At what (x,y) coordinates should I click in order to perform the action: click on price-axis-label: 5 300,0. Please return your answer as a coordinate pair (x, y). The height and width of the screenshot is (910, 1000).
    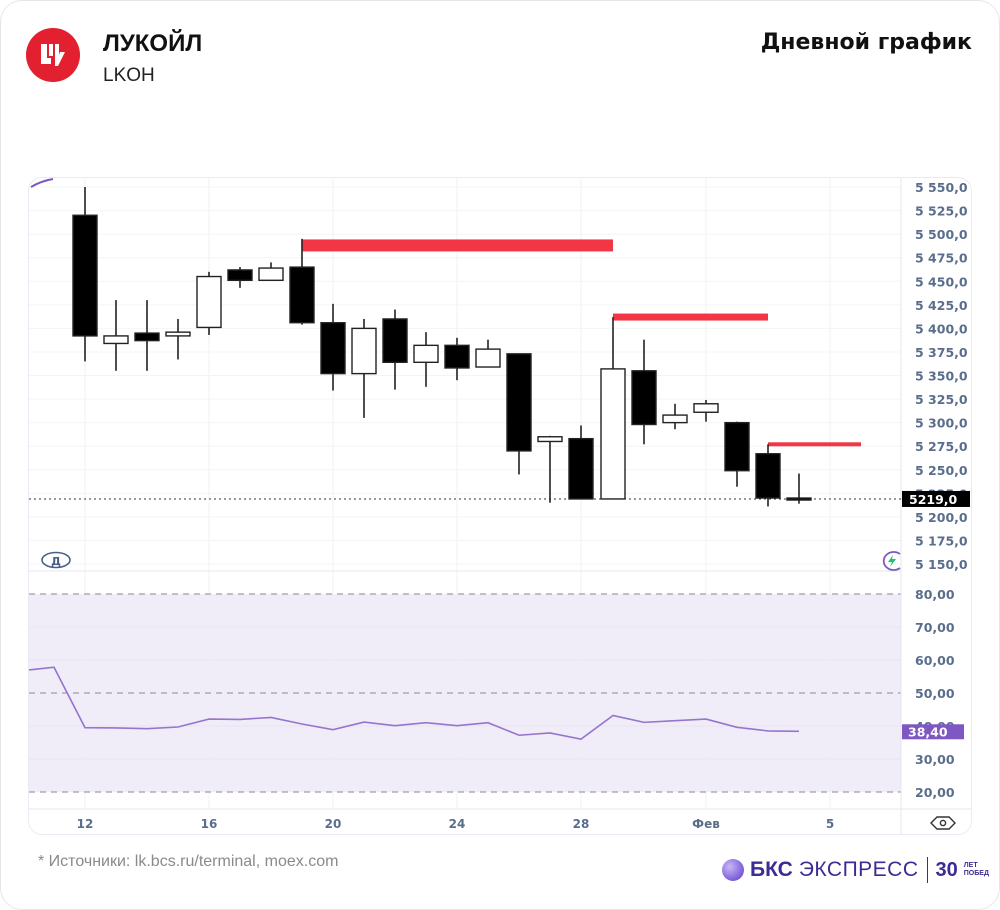
    Looking at the image, I should click on (941, 423).